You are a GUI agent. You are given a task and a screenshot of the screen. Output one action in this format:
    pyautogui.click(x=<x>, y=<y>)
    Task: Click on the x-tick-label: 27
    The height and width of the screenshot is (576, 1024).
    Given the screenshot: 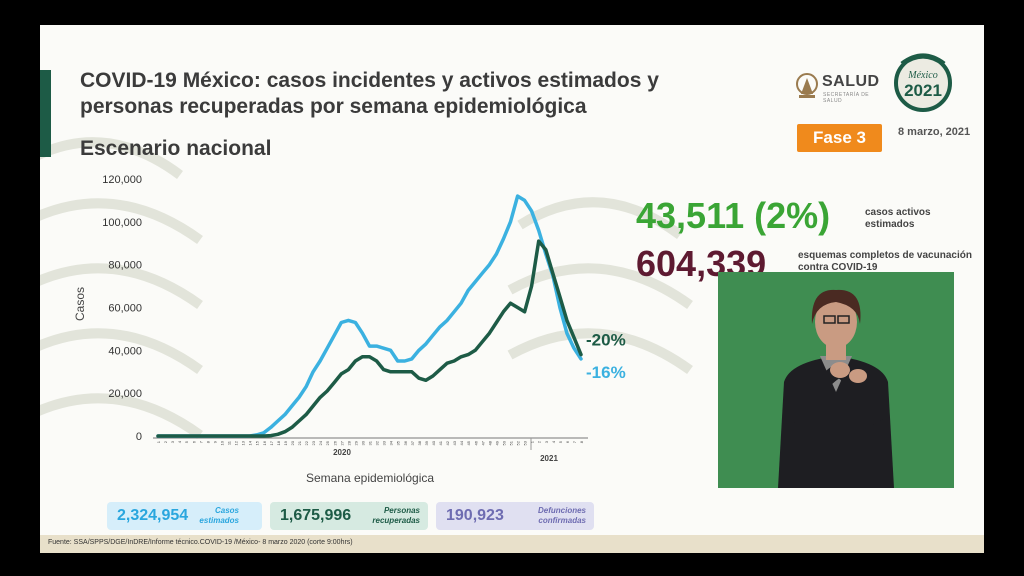 What is the action you would take?
    pyautogui.click(x=341, y=442)
    